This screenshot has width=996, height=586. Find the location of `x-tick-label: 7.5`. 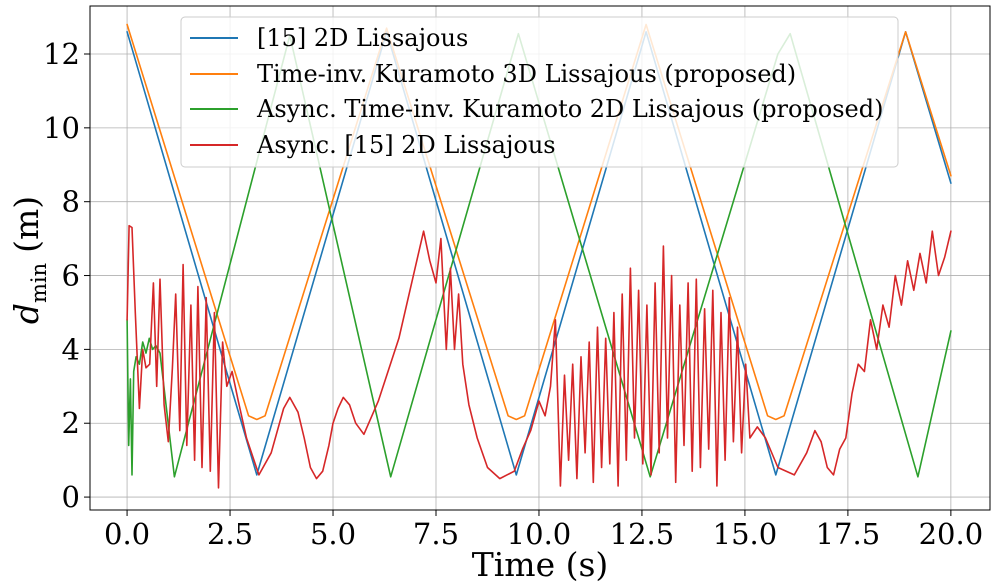

x-tick-label: 7.5 is located at coordinates (436, 534).